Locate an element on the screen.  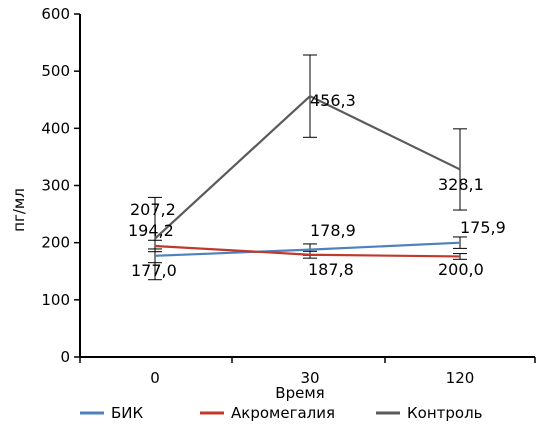
y-axis-title: пг/мл is located at coordinates (19, 210).